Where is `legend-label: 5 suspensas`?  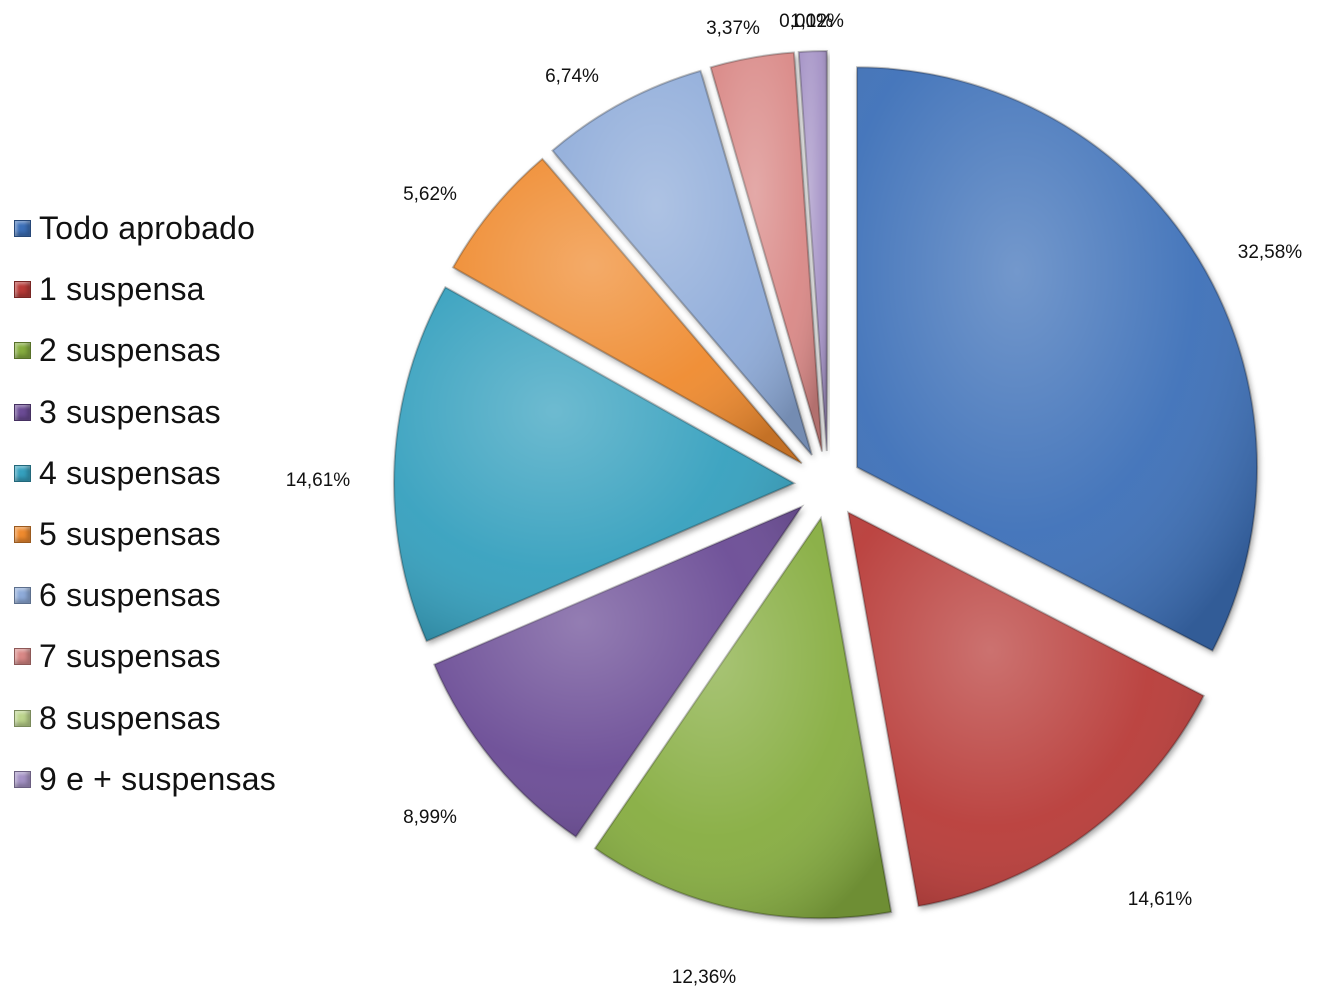
legend-label: 5 suspensas is located at coordinates (130, 534).